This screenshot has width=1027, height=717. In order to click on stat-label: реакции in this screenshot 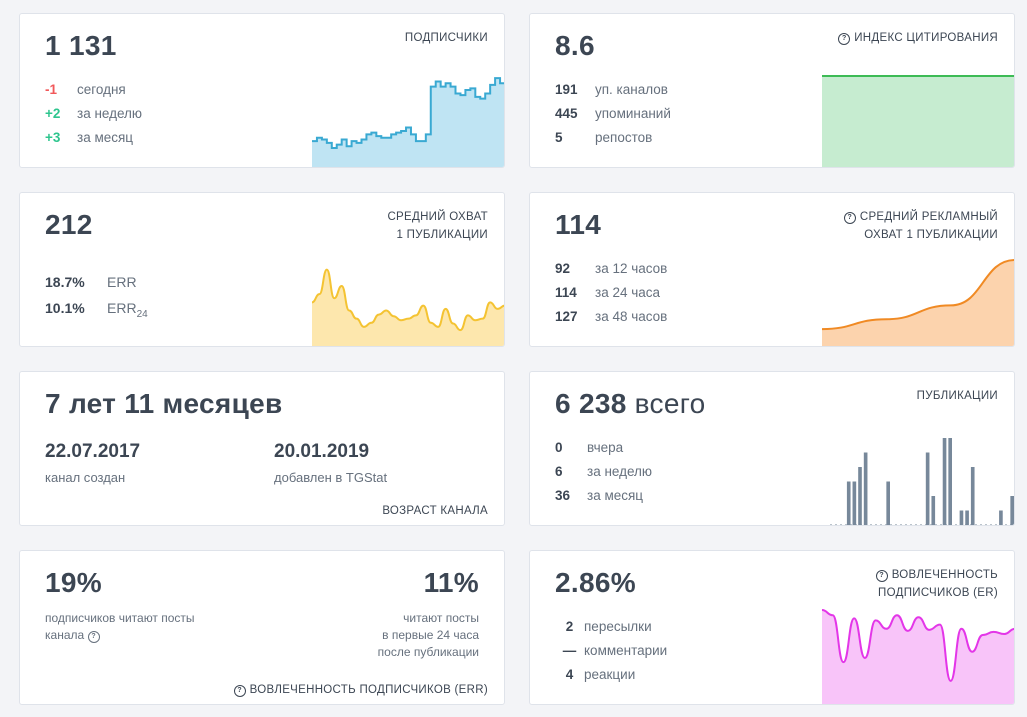, I will do `click(610, 674)`.